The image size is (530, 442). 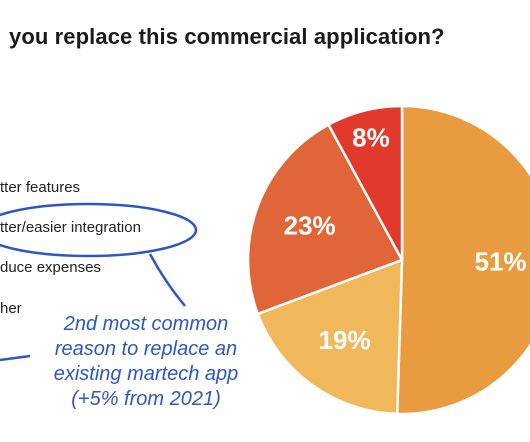 I want to click on highlight-ellipse, so click(x=99, y=230).